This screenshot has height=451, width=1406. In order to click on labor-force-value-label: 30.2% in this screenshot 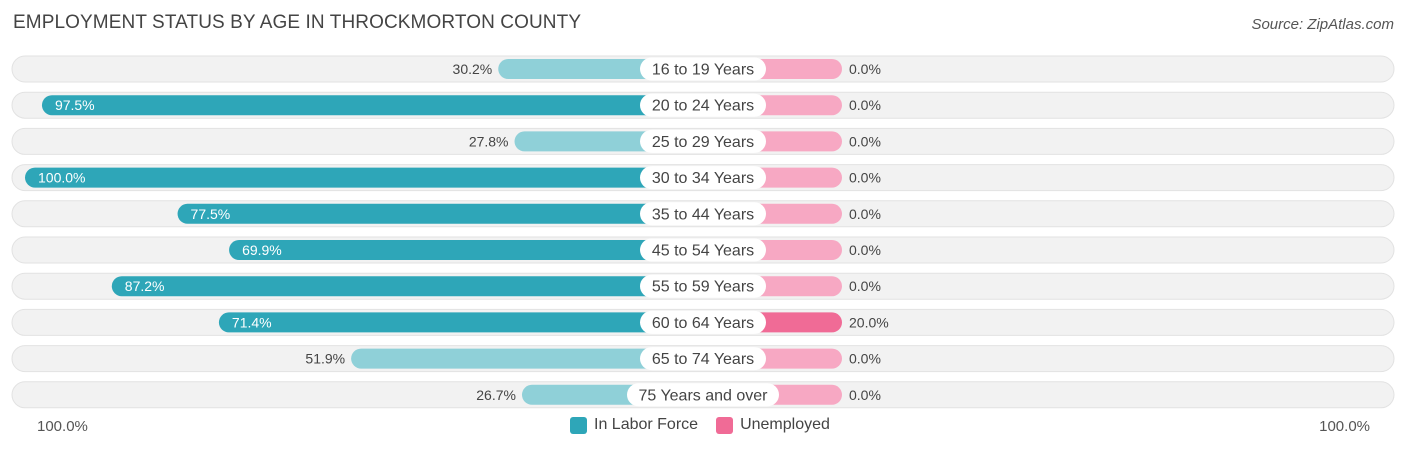, I will do `click(473, 69)`.